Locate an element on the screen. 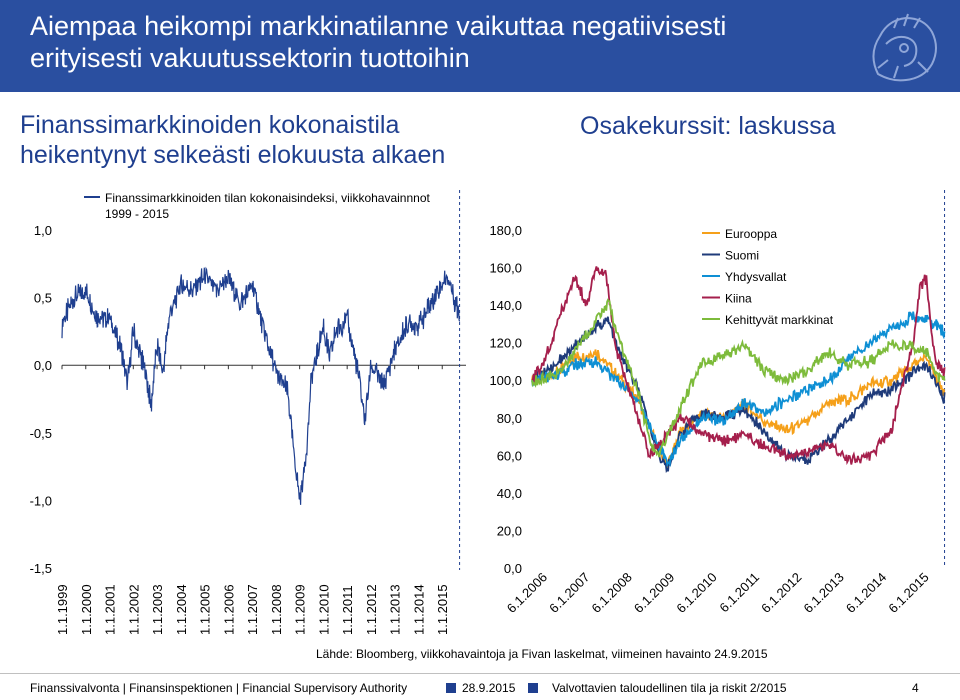 The image size is (960, 700). chart-subtitle: 1999 - 2015 is located at coordinates (137, 214).